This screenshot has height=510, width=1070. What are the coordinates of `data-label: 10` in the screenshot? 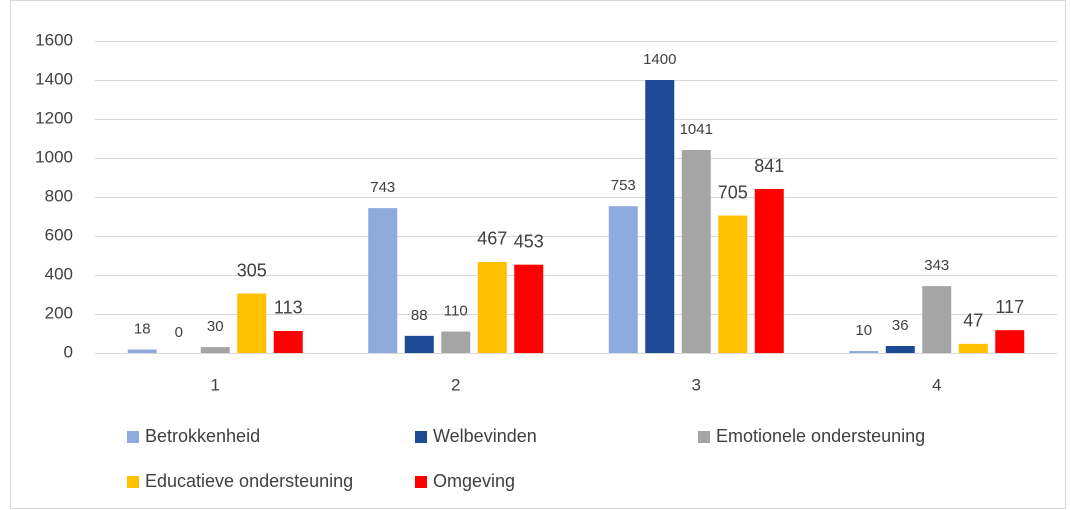 It's located at (863, 330).